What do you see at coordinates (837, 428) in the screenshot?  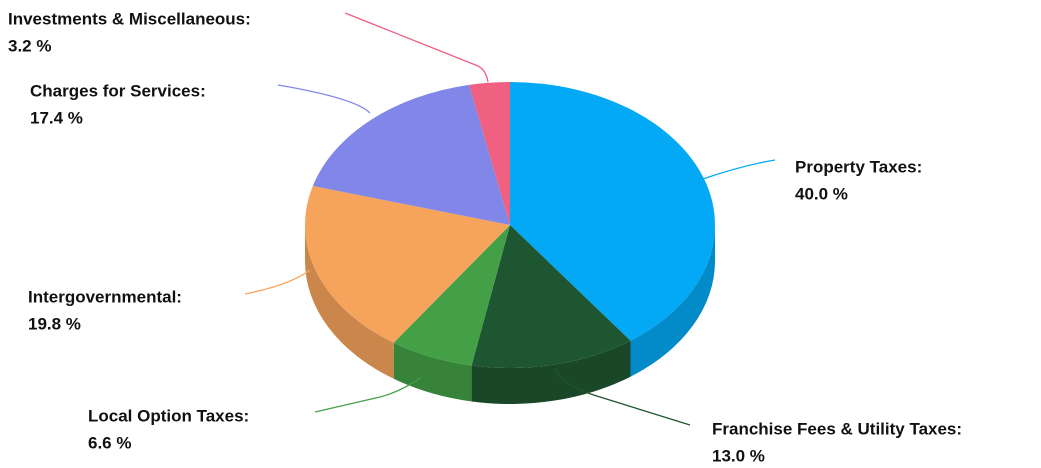 I see `slice-label: Franchise Fees & Utility Taxes:` at bounding box center [837, 428].